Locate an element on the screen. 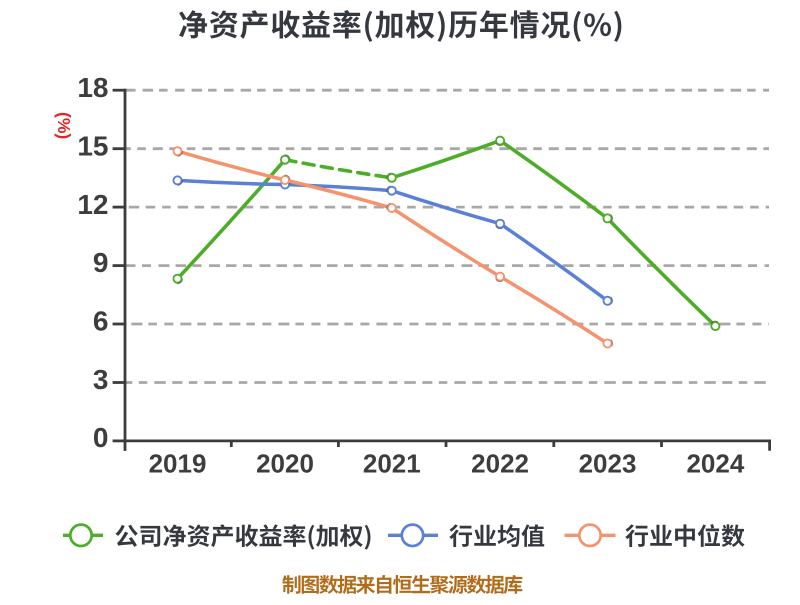 The width and height of the screenshot is (800, 605). svg-text: 3 is located at coordinates (101, 379).